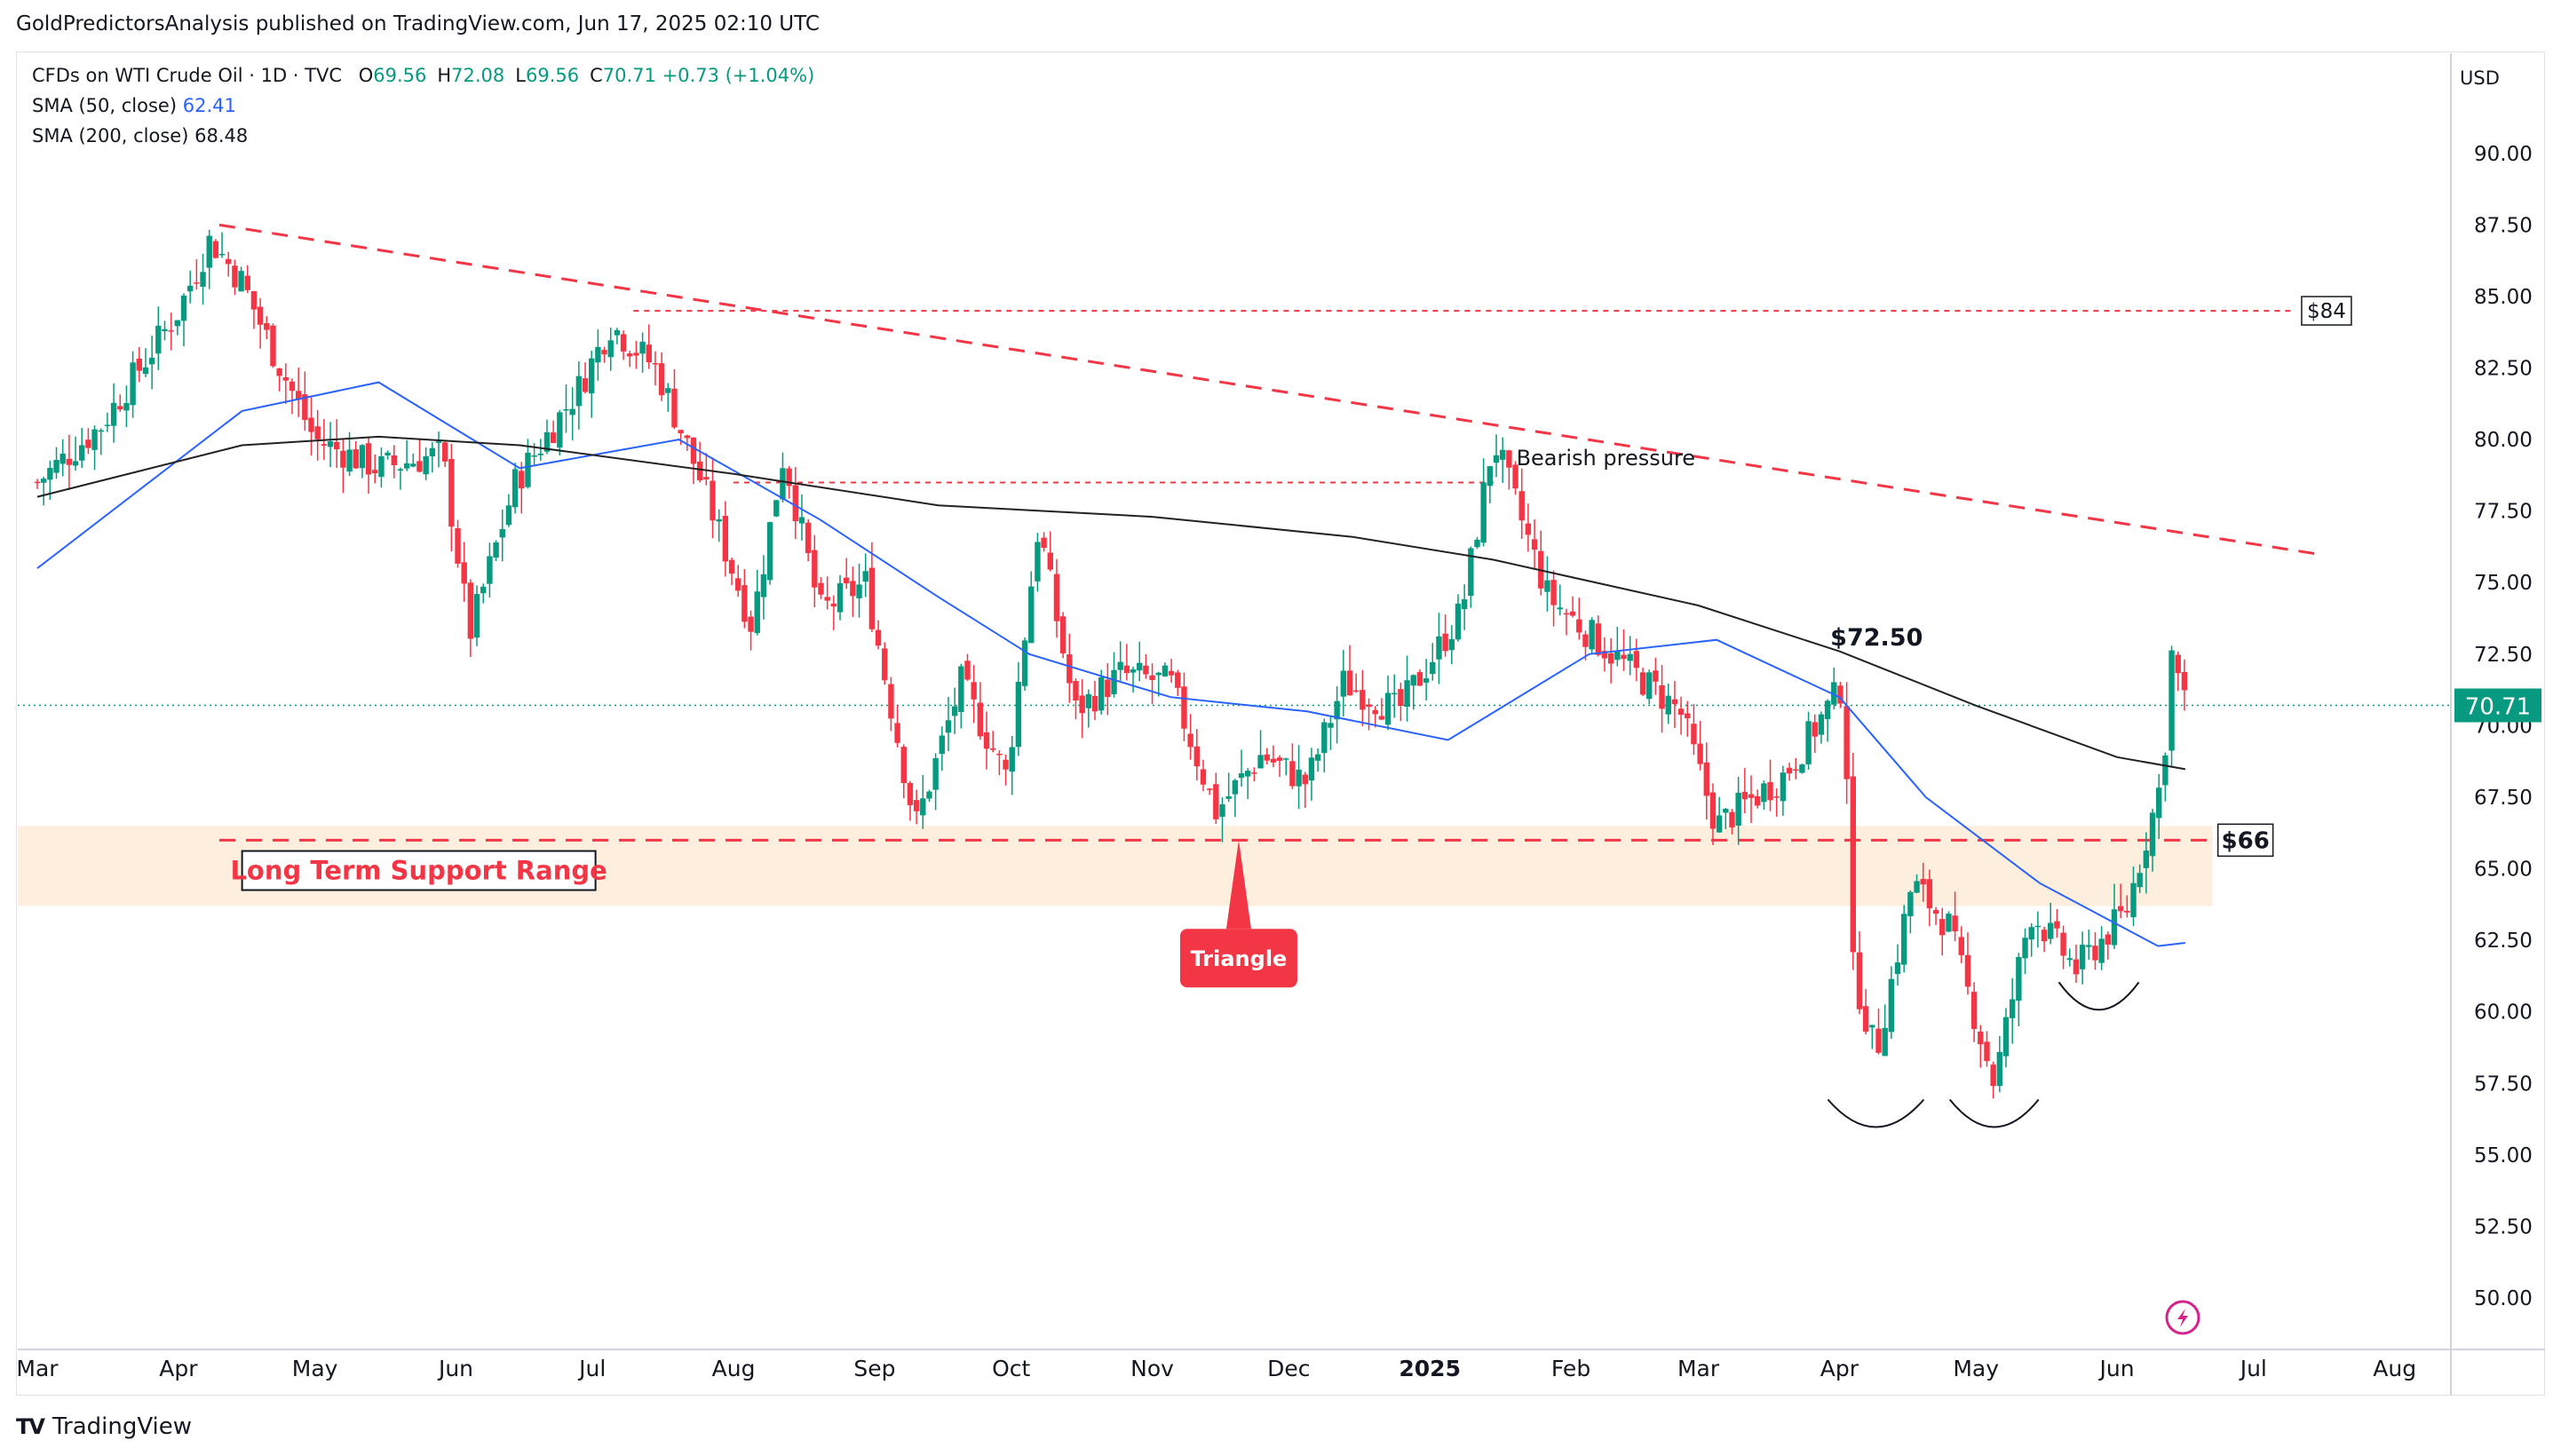 This screenshot has width=2561, height=1456. I want to click on legend-sma50-row: SMA (50, close) 62.41, so click(423, 106).